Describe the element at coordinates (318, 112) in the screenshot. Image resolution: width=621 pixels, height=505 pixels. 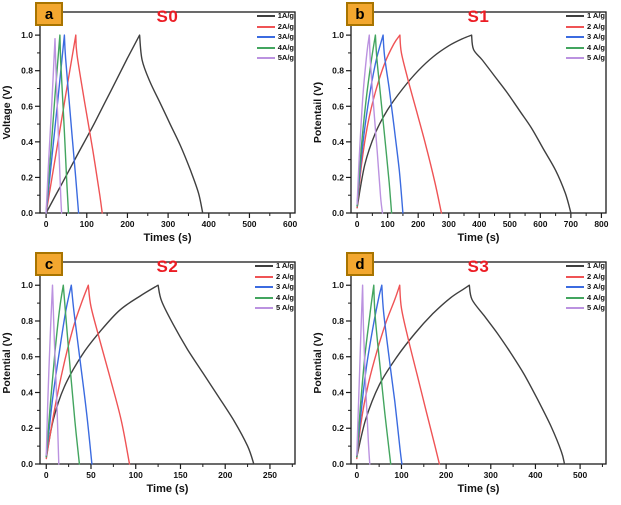
I see `y-axis-label: Potentail (V)` at that location.